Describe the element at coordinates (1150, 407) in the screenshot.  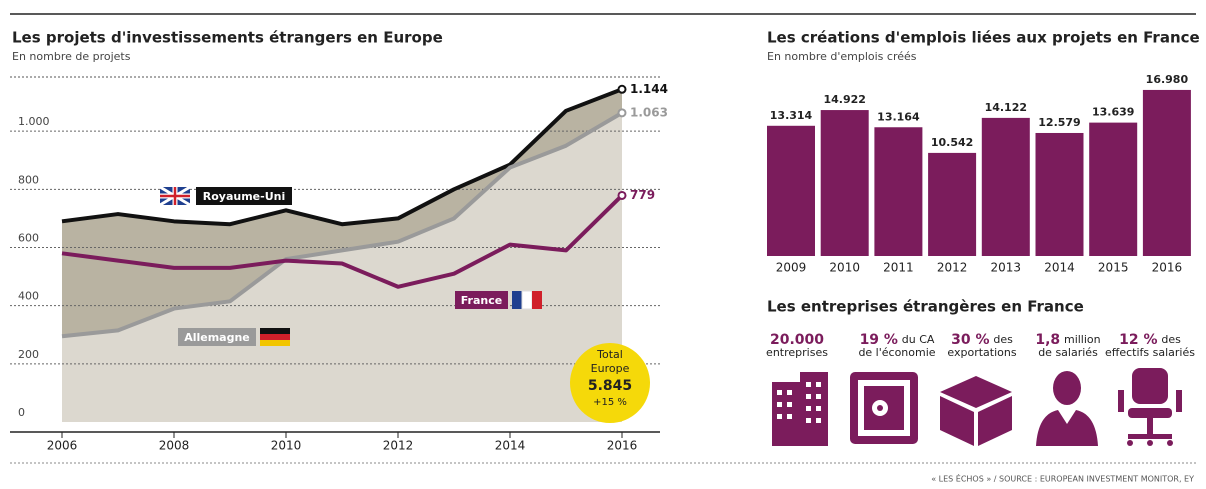
I see `chair-icon` at that location.